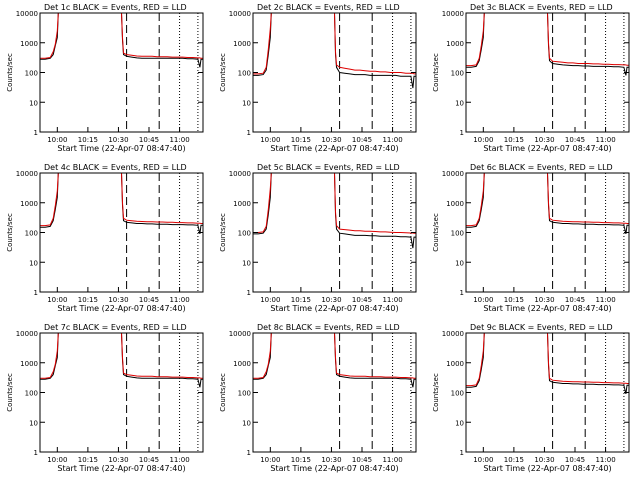  What do you see at coordinates (115, 327) in the screenshot?
I see `panel-title: Det 7c BLACK = Events, RED = LLD` at bounding box center [115, 327].